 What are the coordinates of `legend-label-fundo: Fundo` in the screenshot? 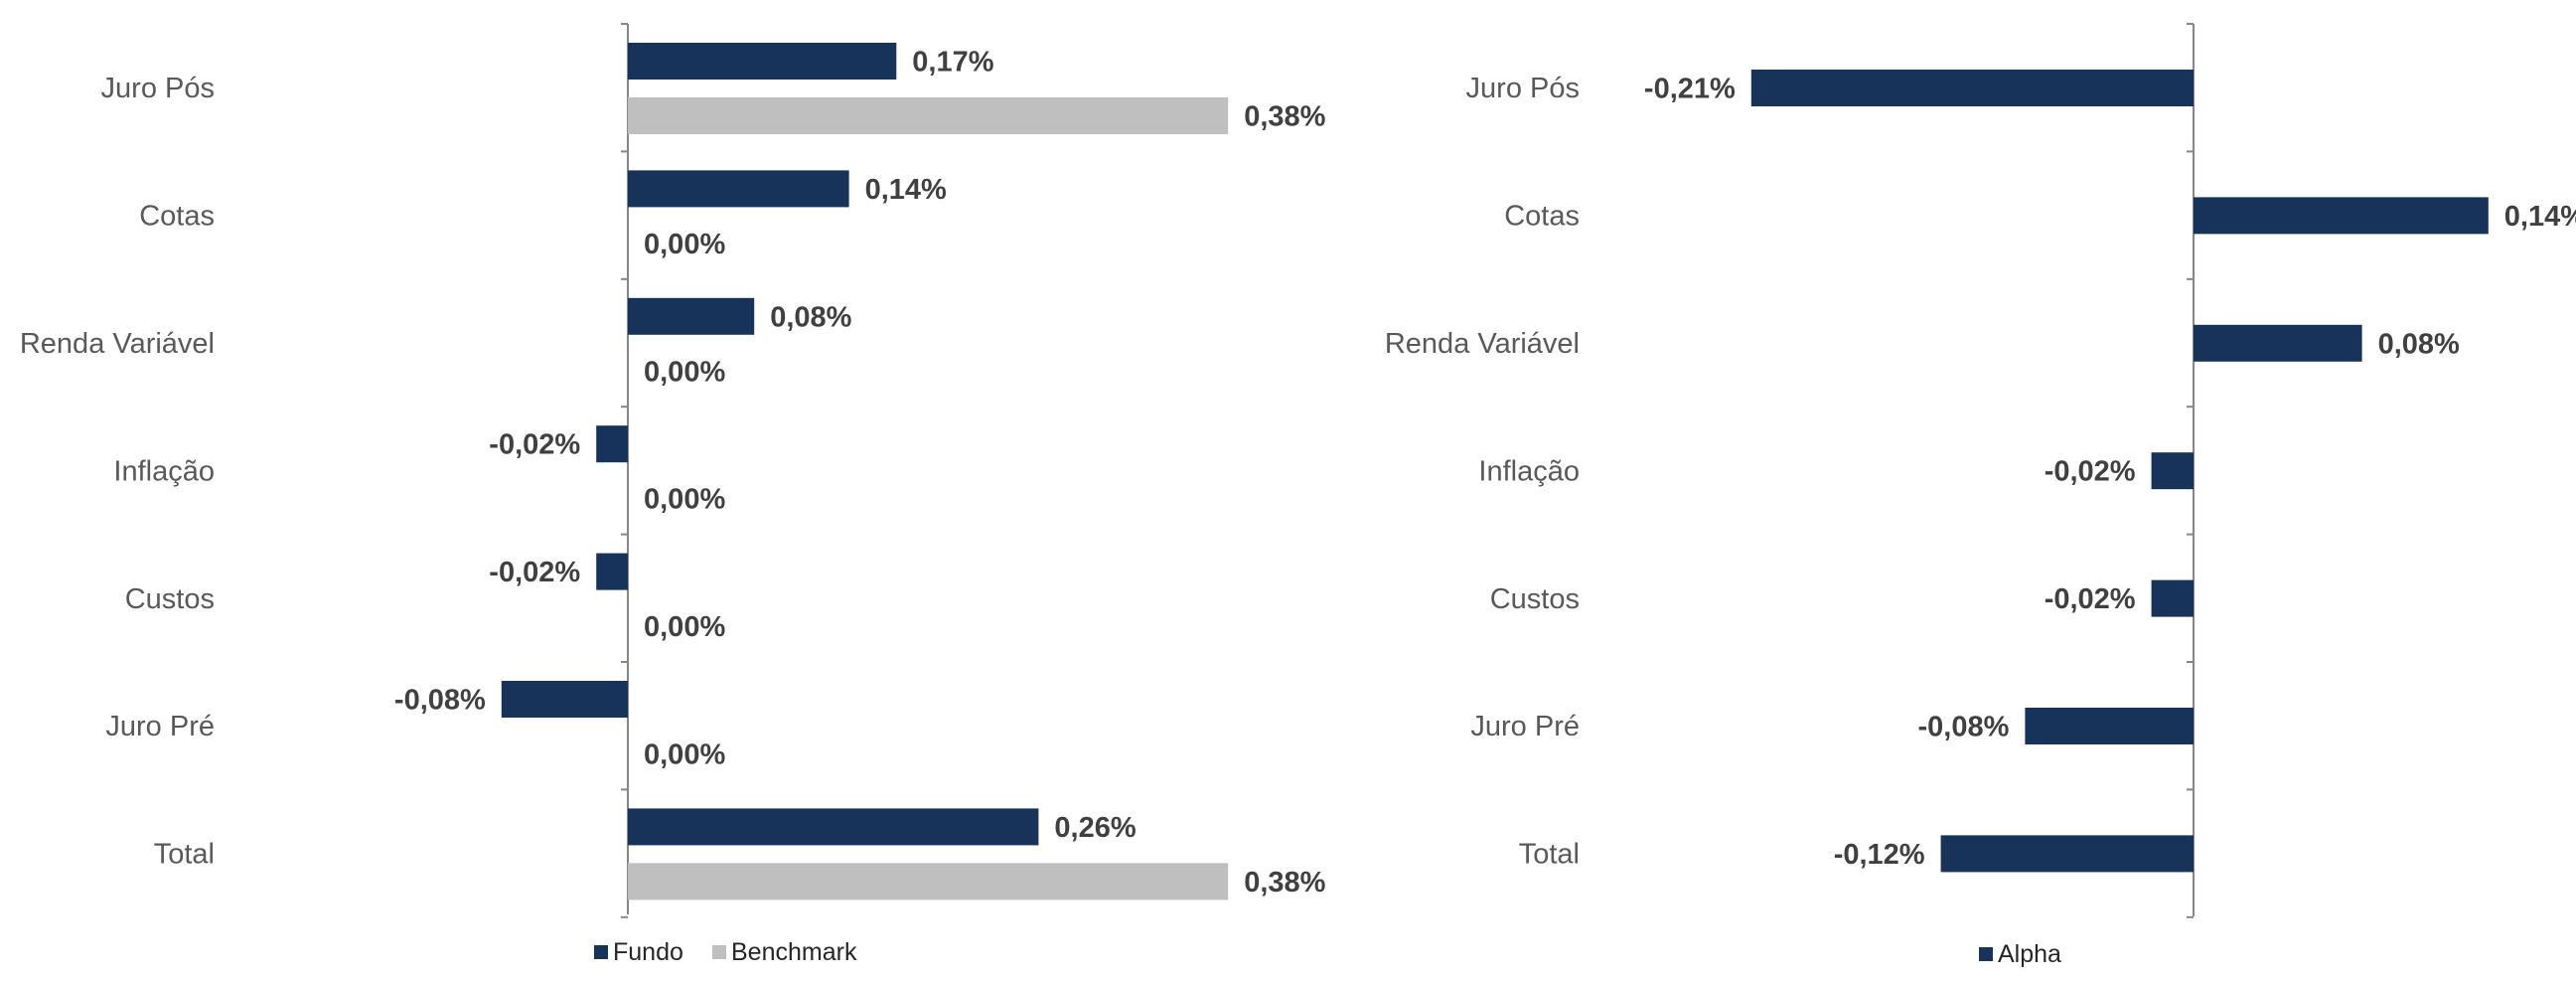 It's located at (648, 952).